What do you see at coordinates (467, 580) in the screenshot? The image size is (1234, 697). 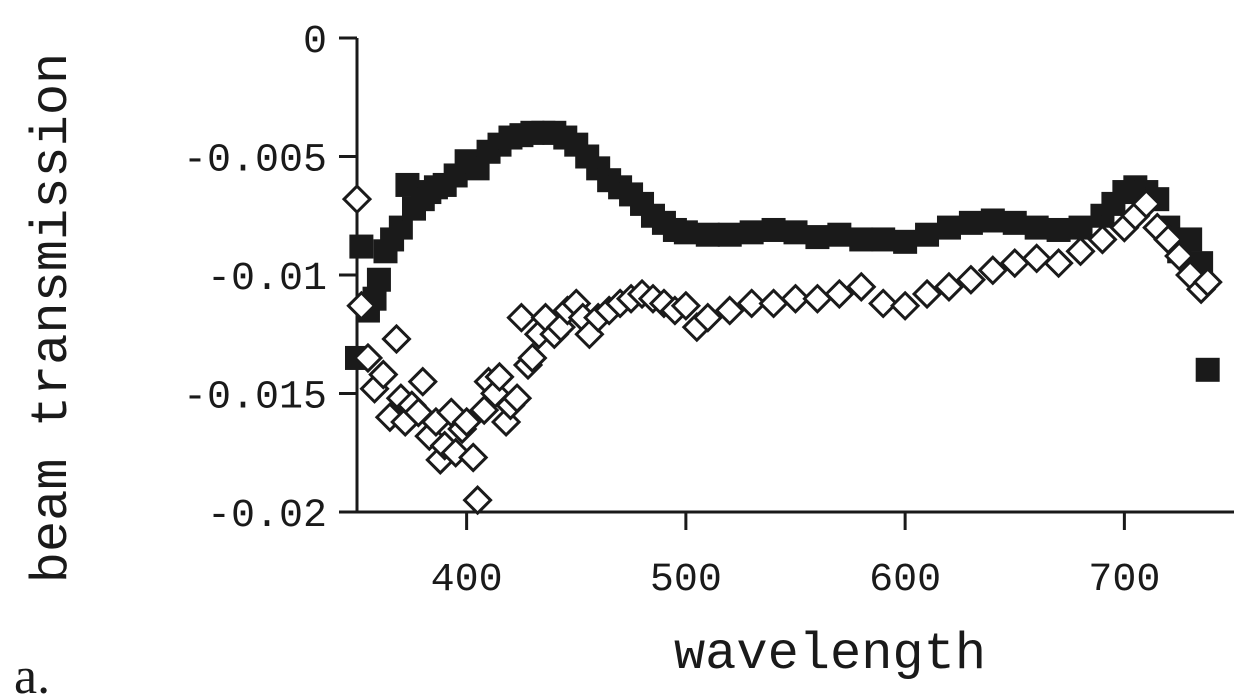 I see `x-tick-label: 400` at bounding box center [467, 580].